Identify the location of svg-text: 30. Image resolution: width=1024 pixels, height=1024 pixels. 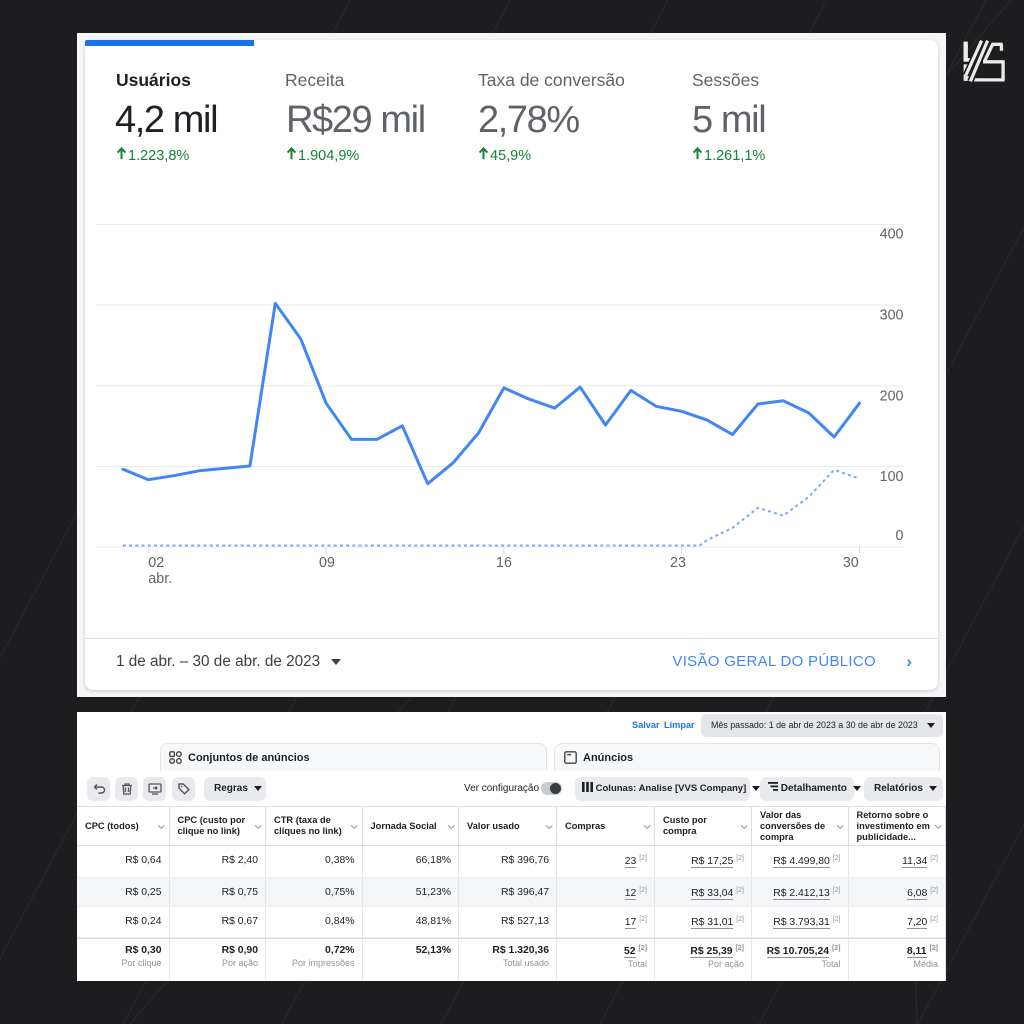
(851, 563).